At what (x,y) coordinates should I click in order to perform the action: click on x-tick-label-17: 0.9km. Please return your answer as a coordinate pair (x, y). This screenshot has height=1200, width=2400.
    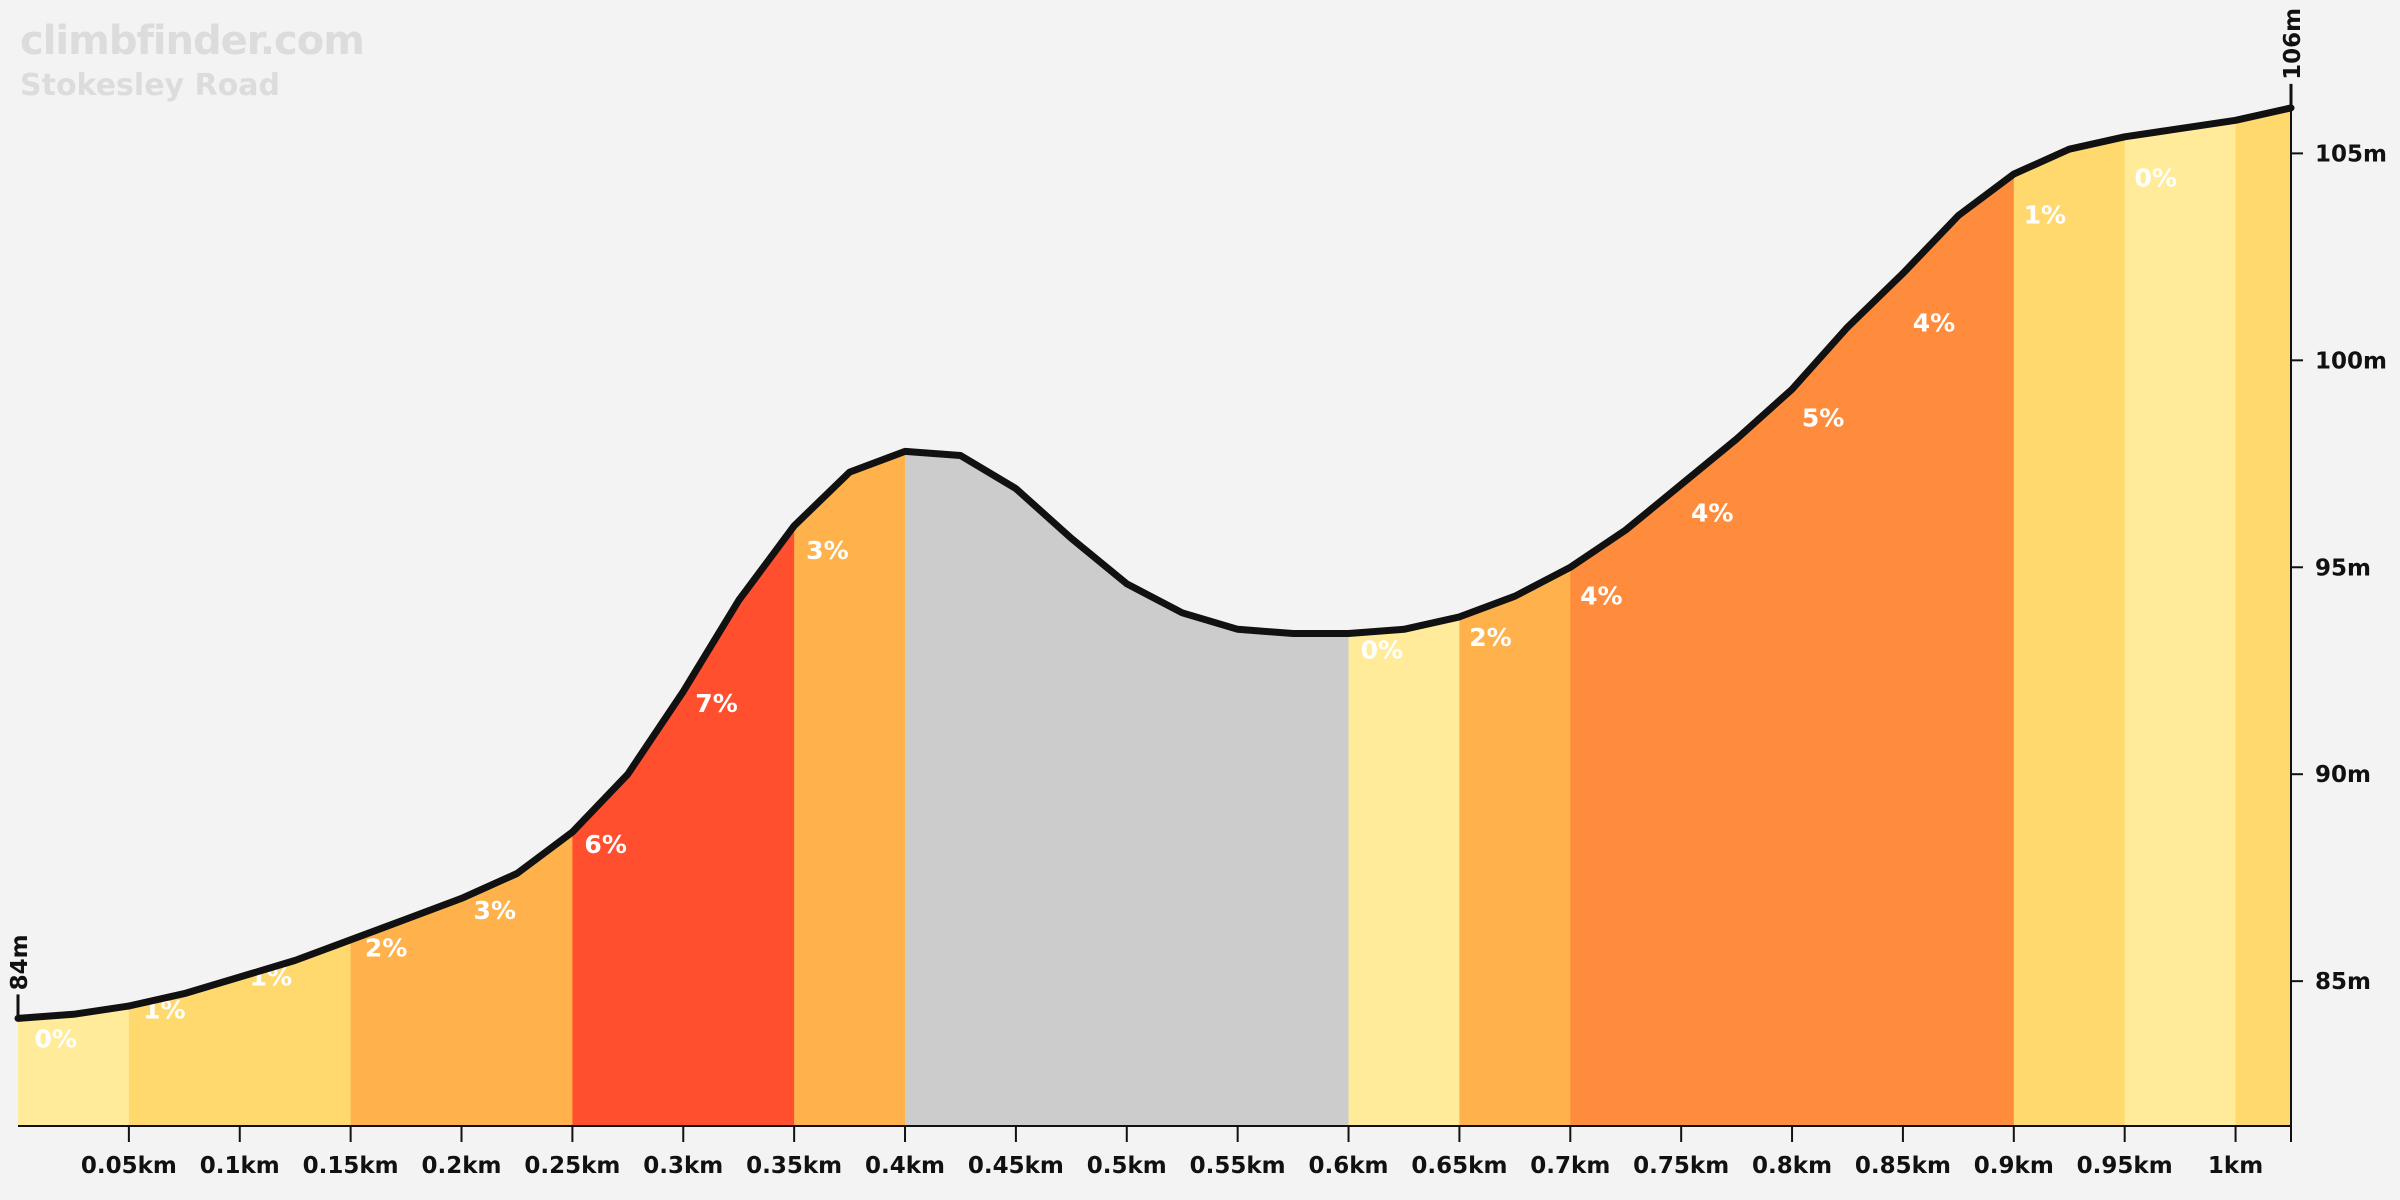
    Looking at the image, I should click on (2014, 1166).